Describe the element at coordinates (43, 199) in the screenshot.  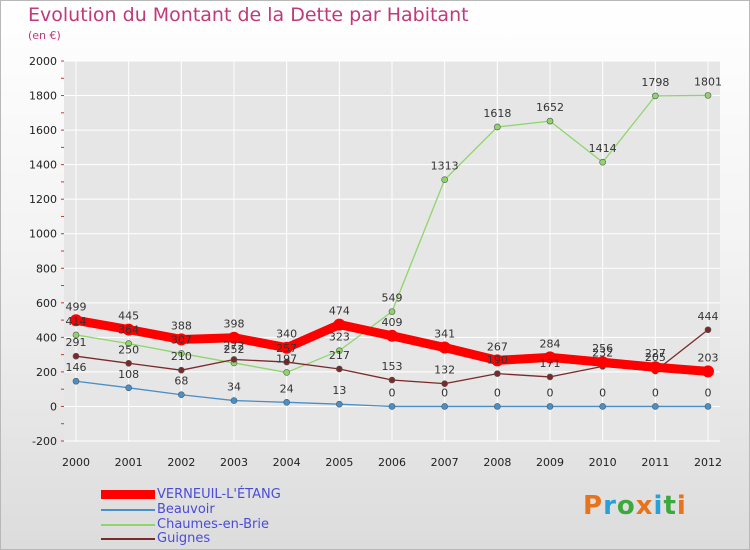
I see `y-tick-label: 1200` at that location.